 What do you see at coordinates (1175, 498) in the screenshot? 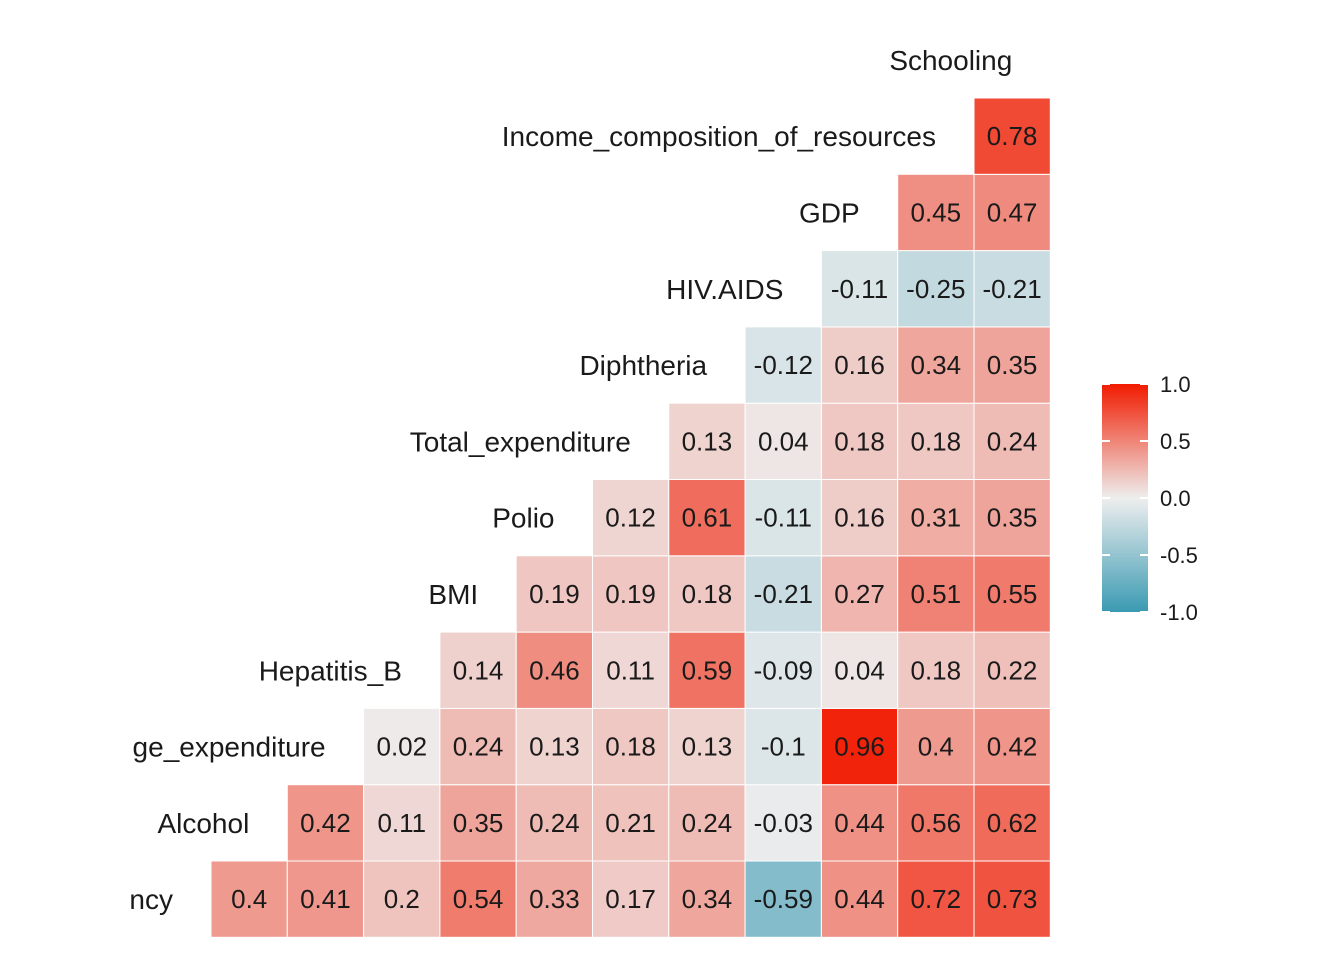
I see `legend-tick-label: 0.0` at bounding box center [1175, 498].